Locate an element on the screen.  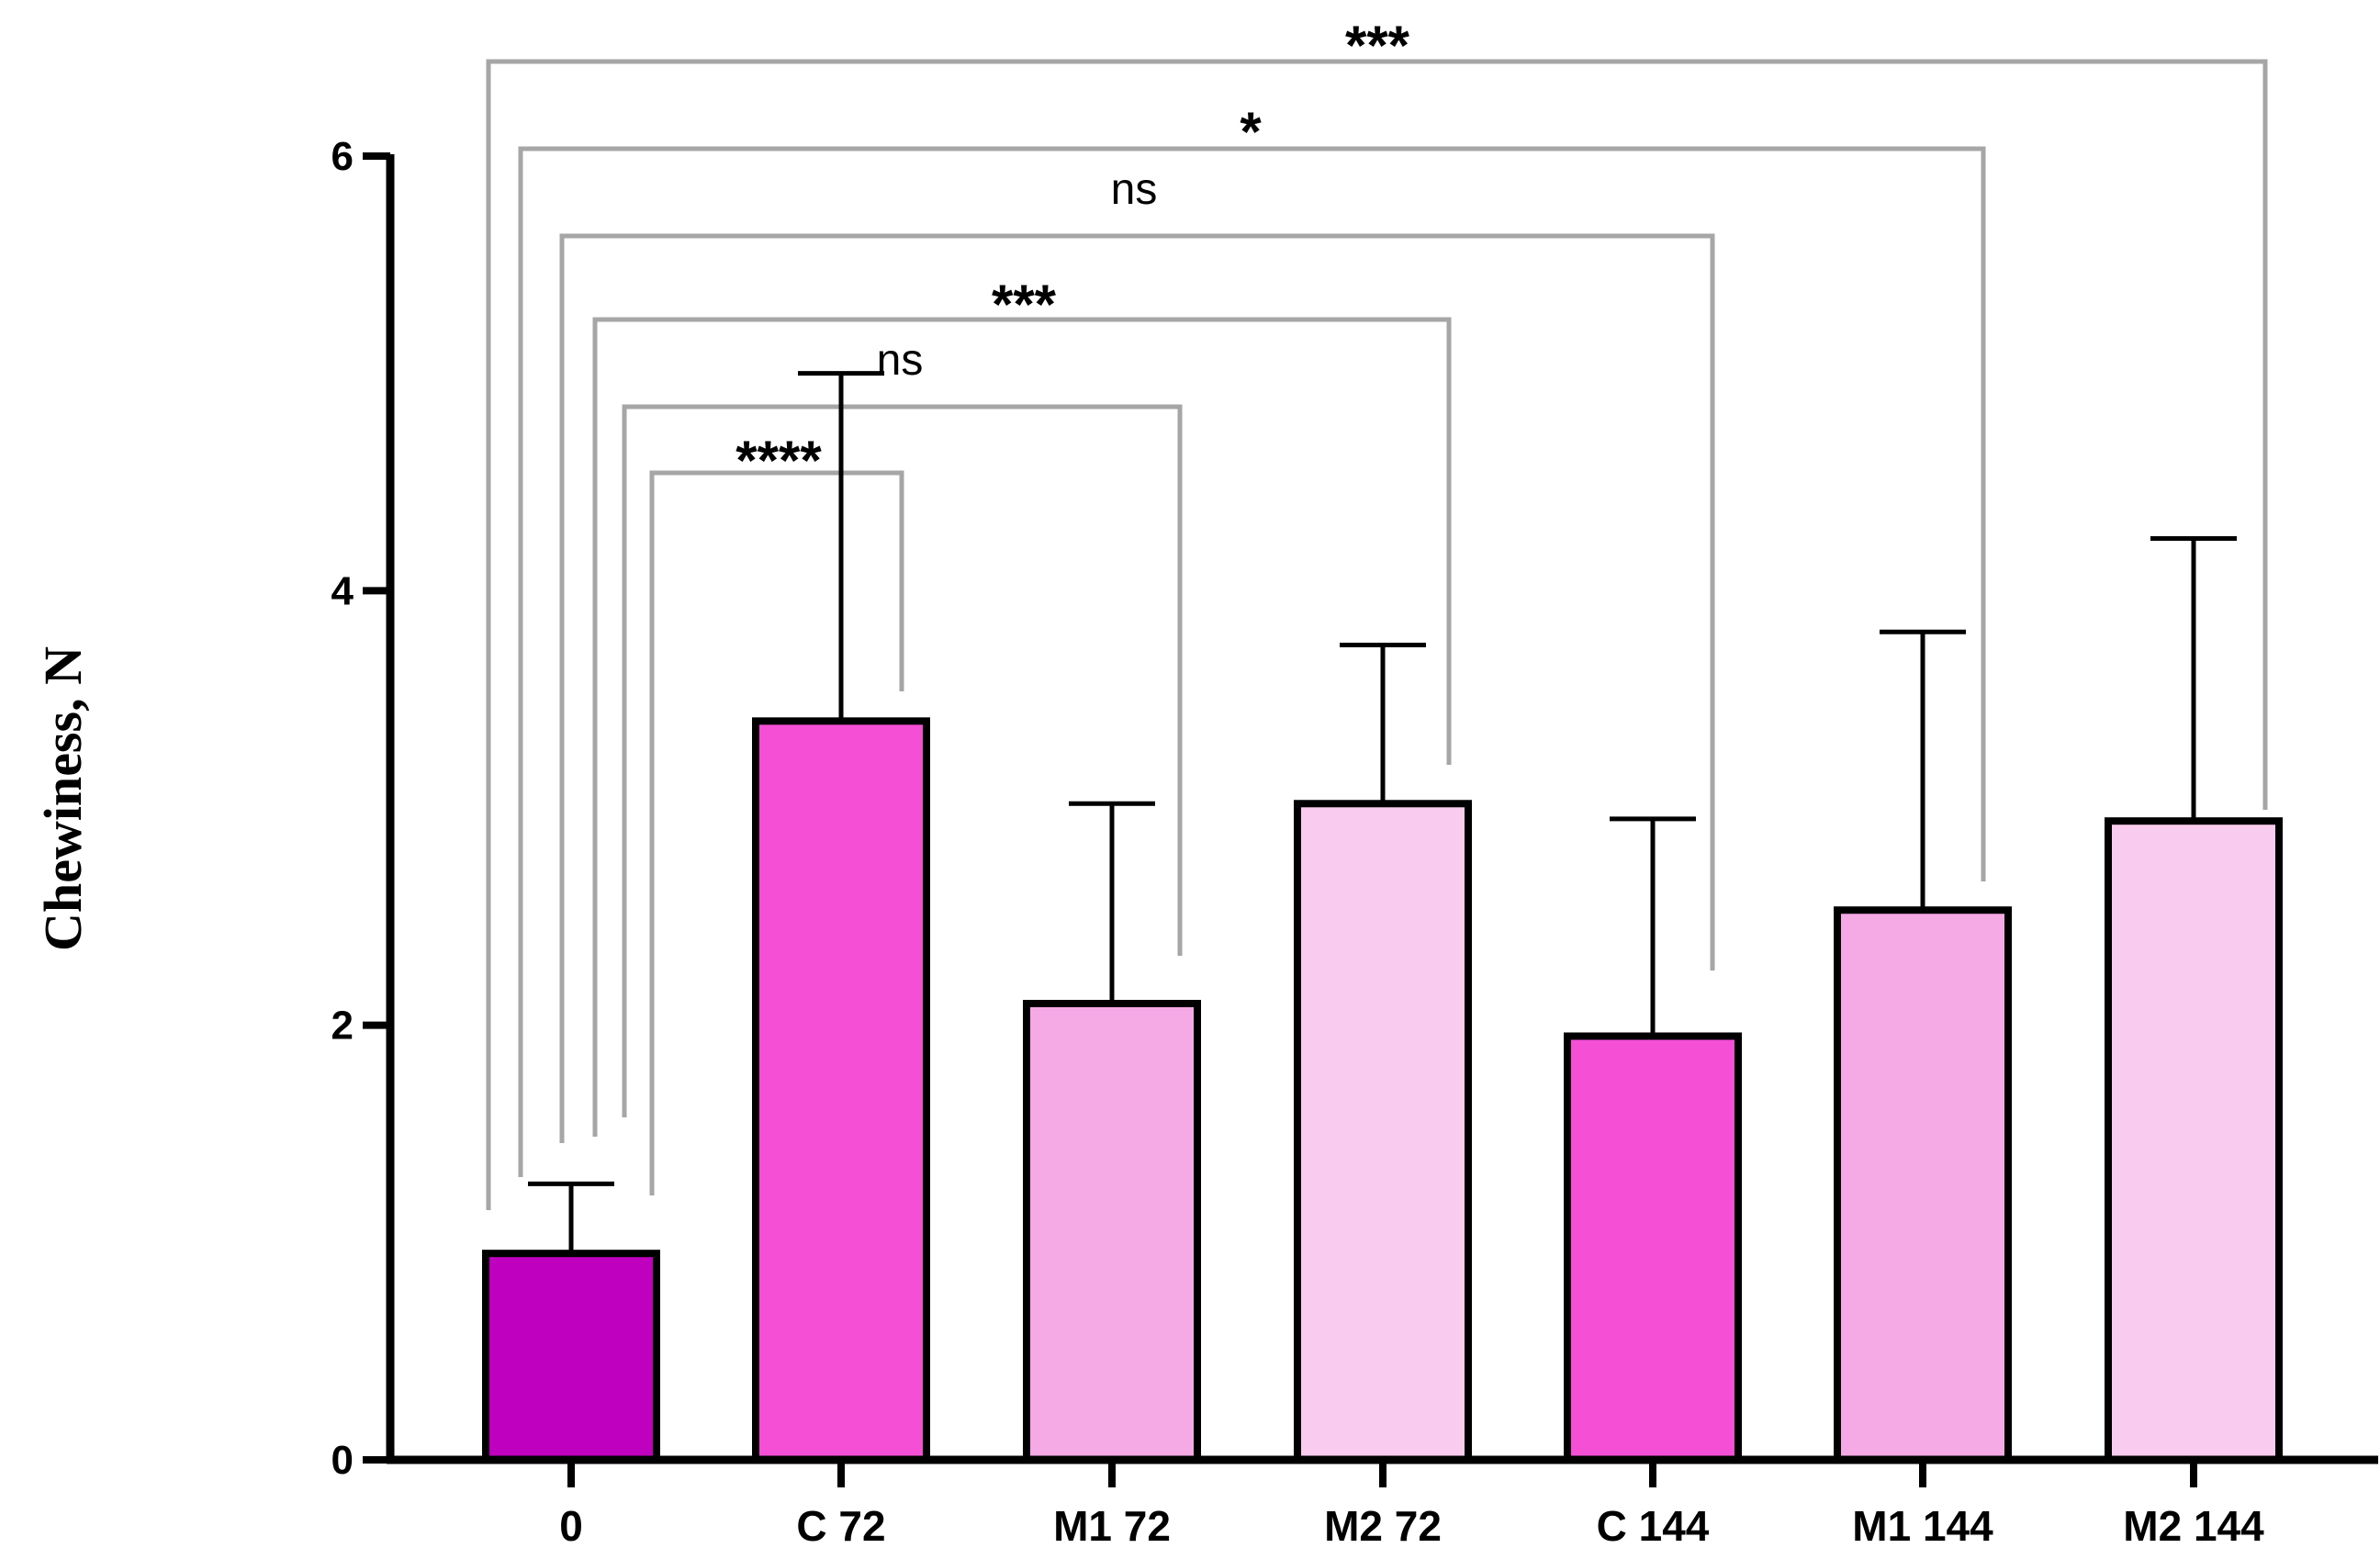
x-tick-label-m2-72: M2 72 is located at coordinates (1383, 1525).